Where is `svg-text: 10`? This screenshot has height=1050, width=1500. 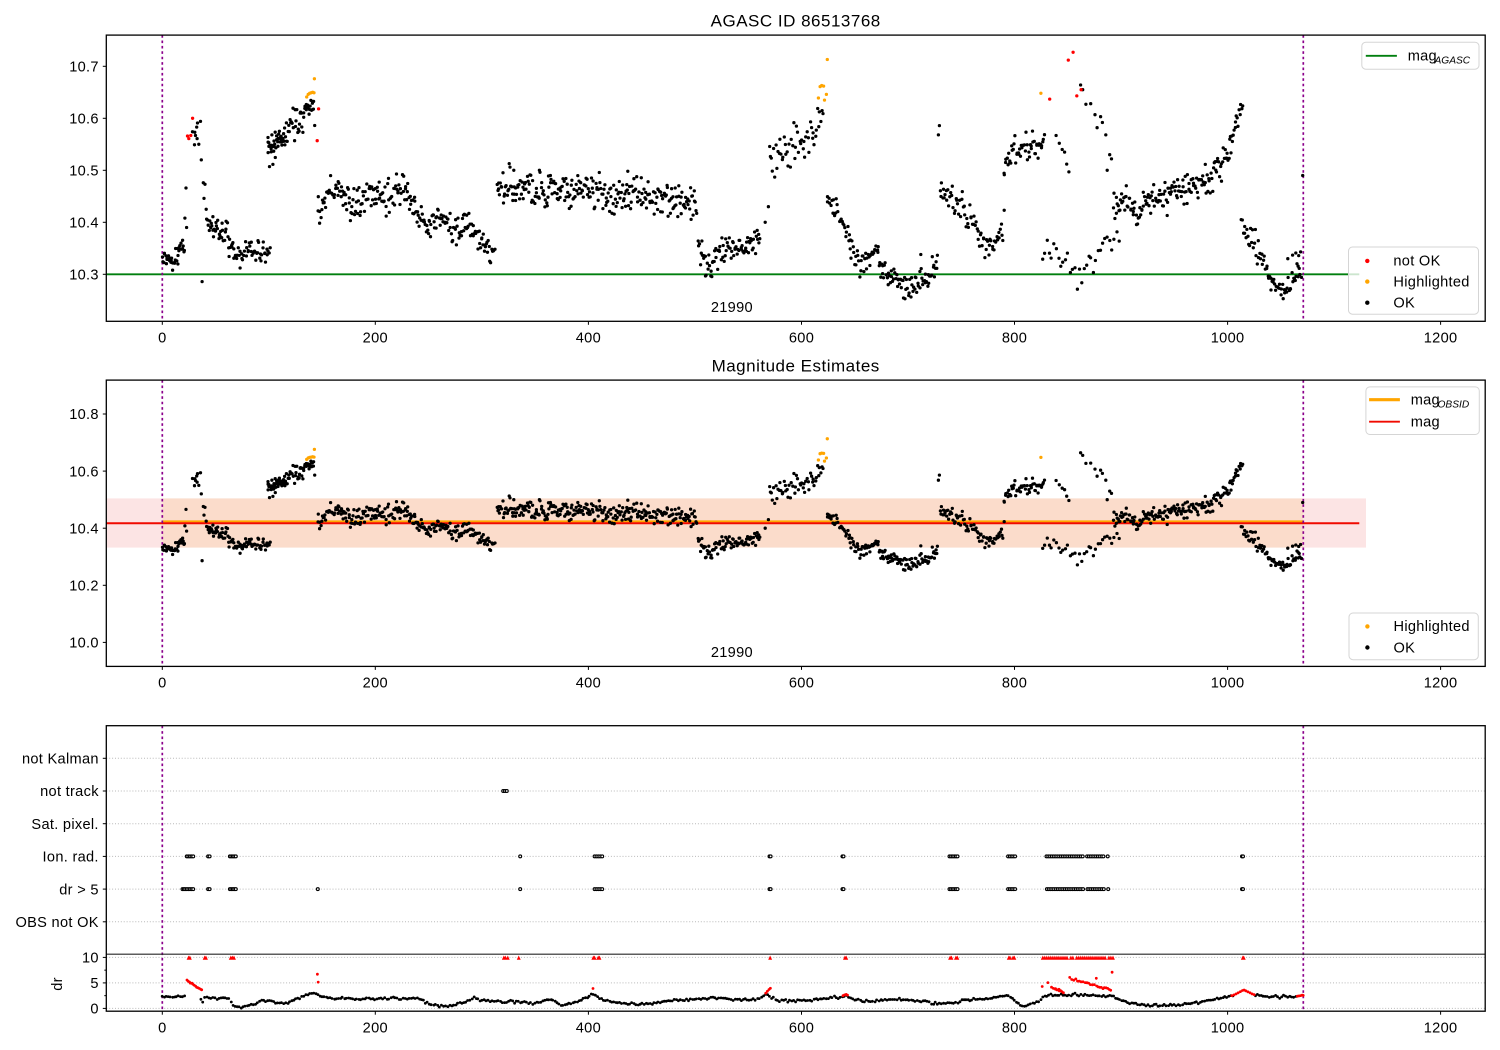
svg-text: 10 is located at coordinates (90, 959).